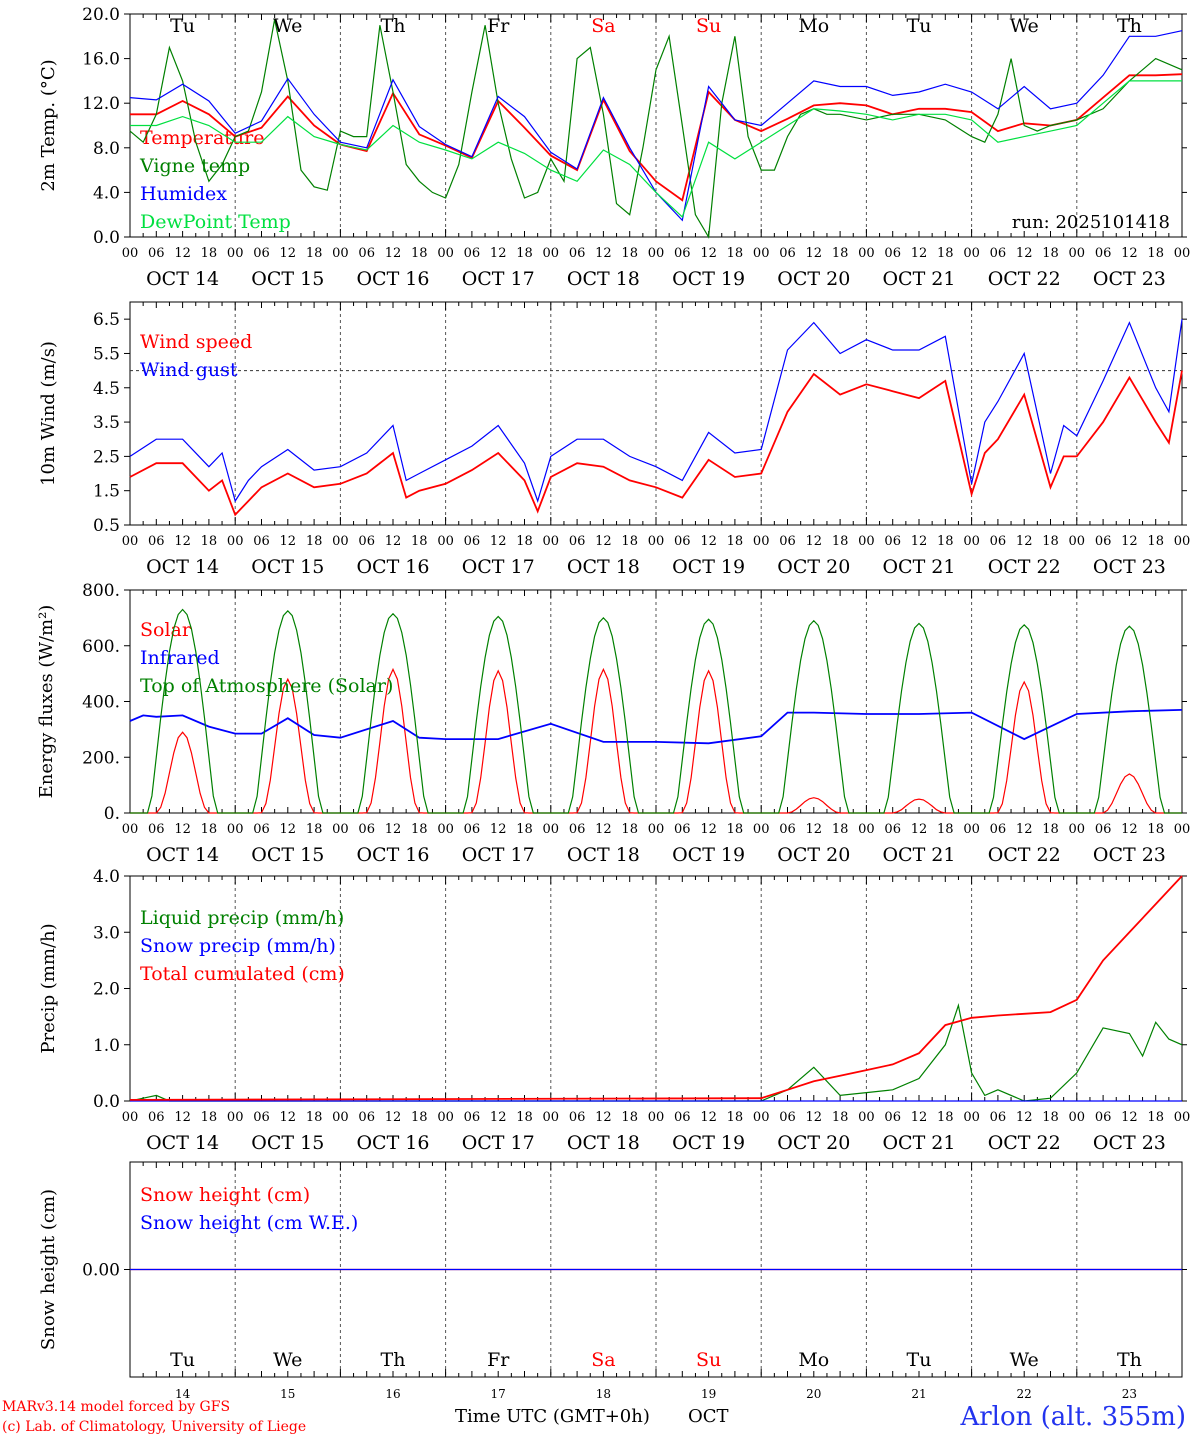  What do you see at coordinates (287, 26) in the screenshot?
I see `weekday-label-top: We` at bounding box center [287, 26].